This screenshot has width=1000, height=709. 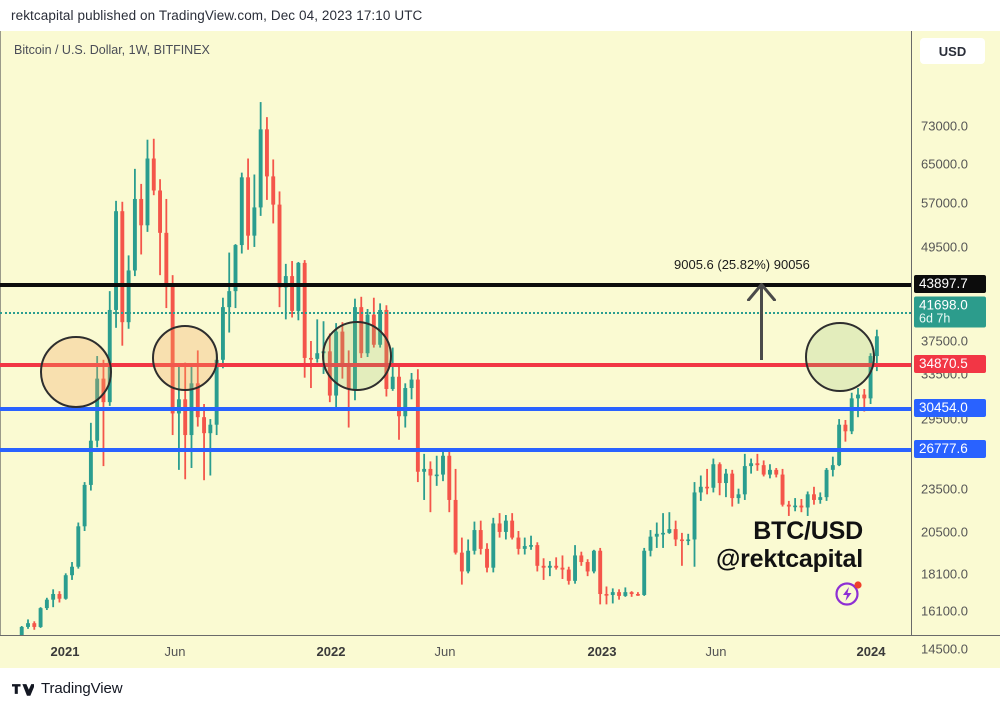 What do you see at coordinates (500, 635) in the screenshot?
I see `time-scale-separator` at bounding box center [500, 635].